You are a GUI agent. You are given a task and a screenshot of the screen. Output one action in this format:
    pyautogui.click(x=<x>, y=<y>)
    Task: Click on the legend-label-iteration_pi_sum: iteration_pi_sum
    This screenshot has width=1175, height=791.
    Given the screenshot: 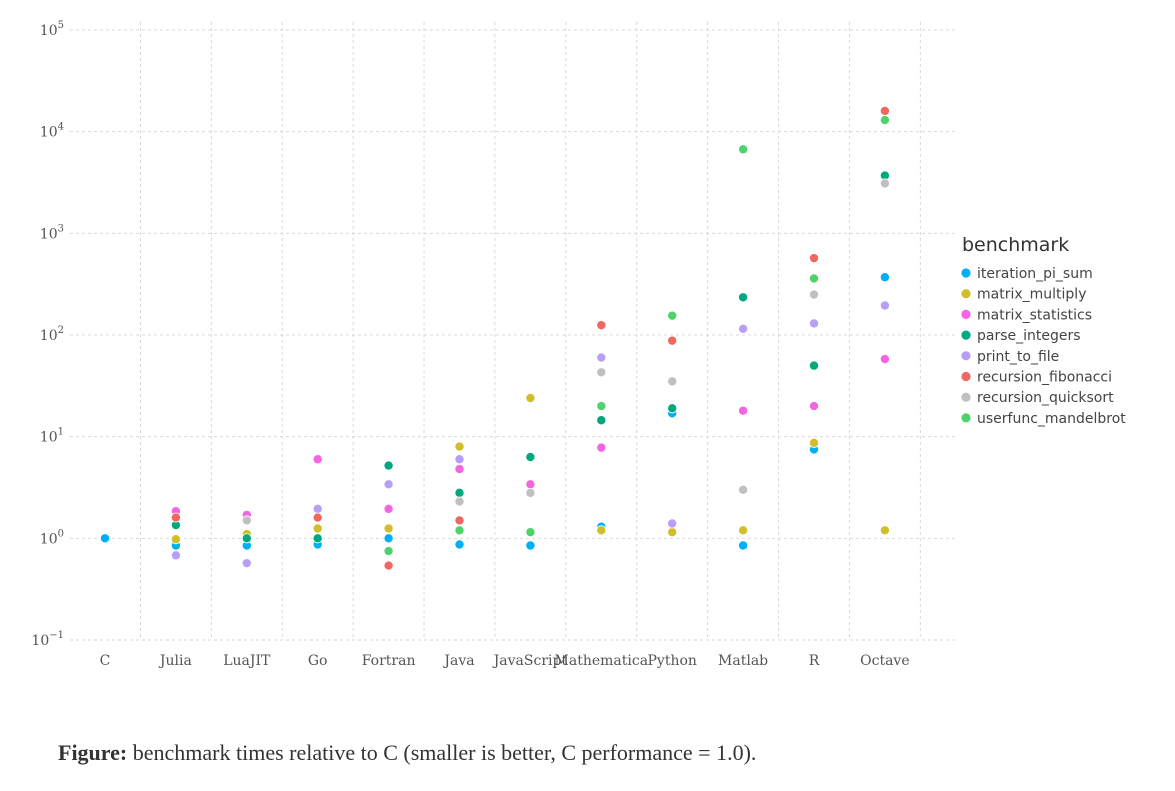 What is the action you would take?
    pyautogui.click(x=1035, y=274)
    